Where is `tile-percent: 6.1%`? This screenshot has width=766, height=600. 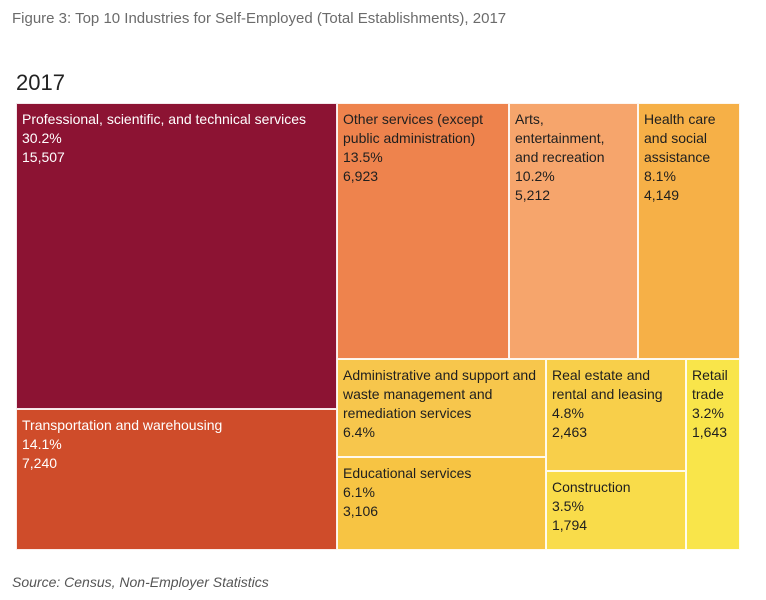
tile-percent: 6.1% is located at coordinates (359, 492).